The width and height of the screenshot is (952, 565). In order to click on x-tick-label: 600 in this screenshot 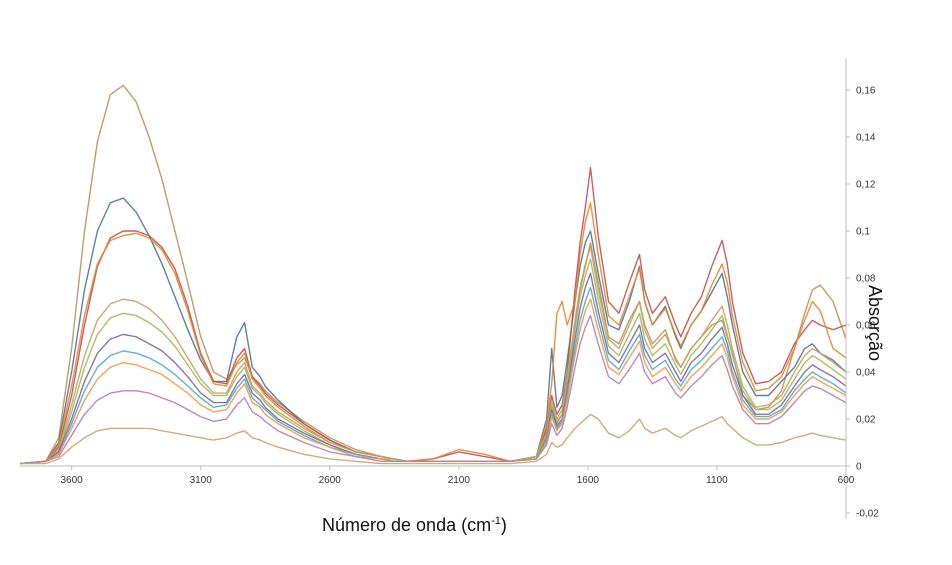, I will do `click(846, 480)`.